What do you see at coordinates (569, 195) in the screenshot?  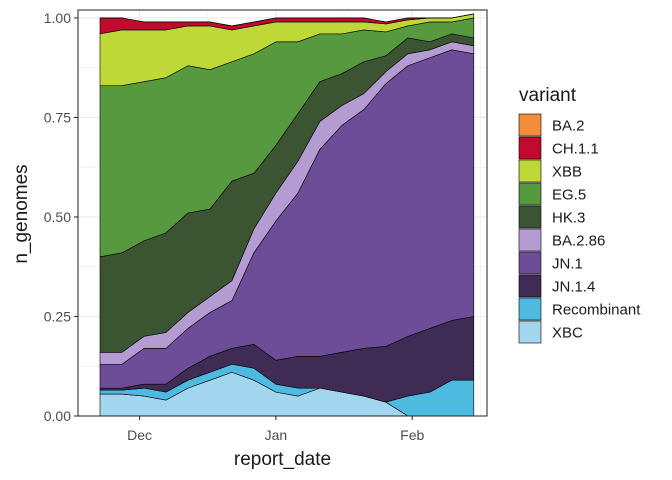 I see `legend-label-eg-5: EG.5` at bounding box center [569, 195].